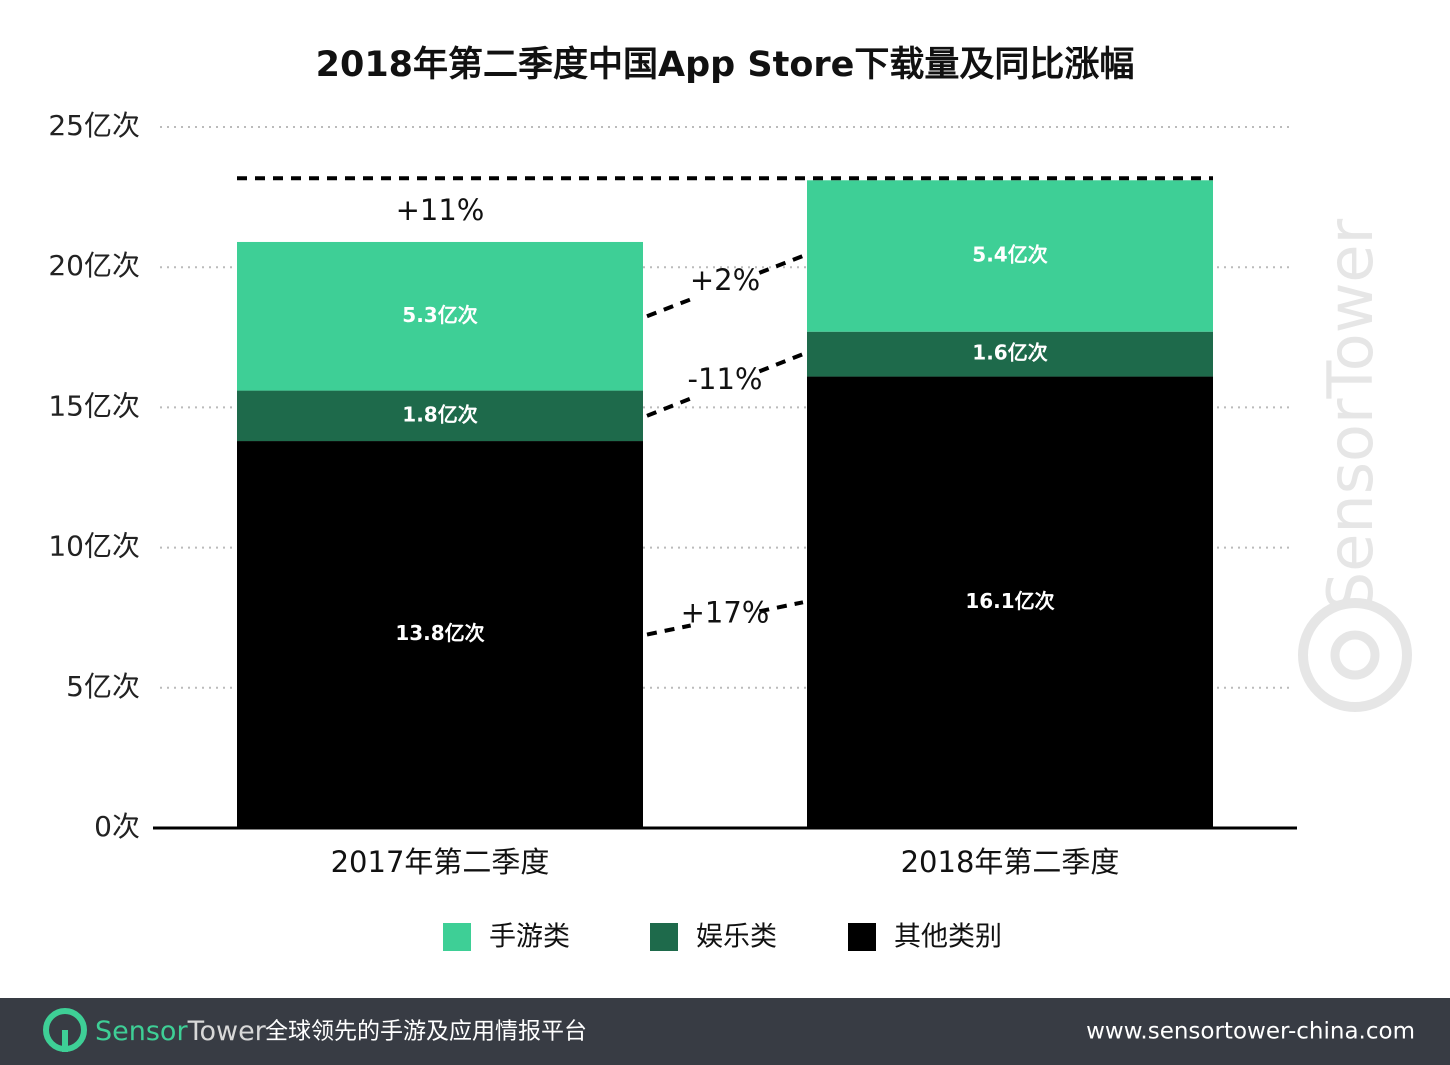 This screenshot has width=1450, height=1065. I want to click on footer-bar, so click(725, 1031).